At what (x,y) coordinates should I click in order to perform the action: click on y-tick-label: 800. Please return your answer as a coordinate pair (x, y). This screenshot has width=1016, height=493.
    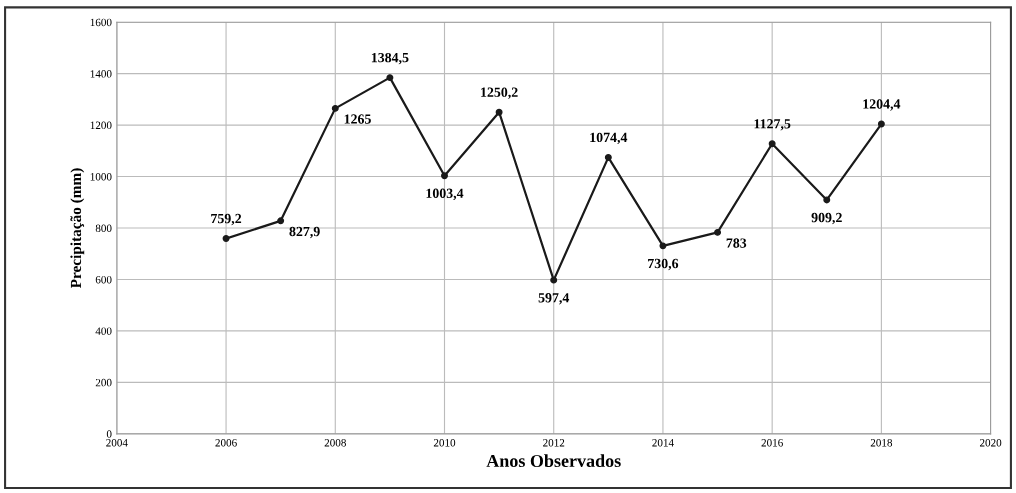
    Looking at the image, I should click on (103, 228).